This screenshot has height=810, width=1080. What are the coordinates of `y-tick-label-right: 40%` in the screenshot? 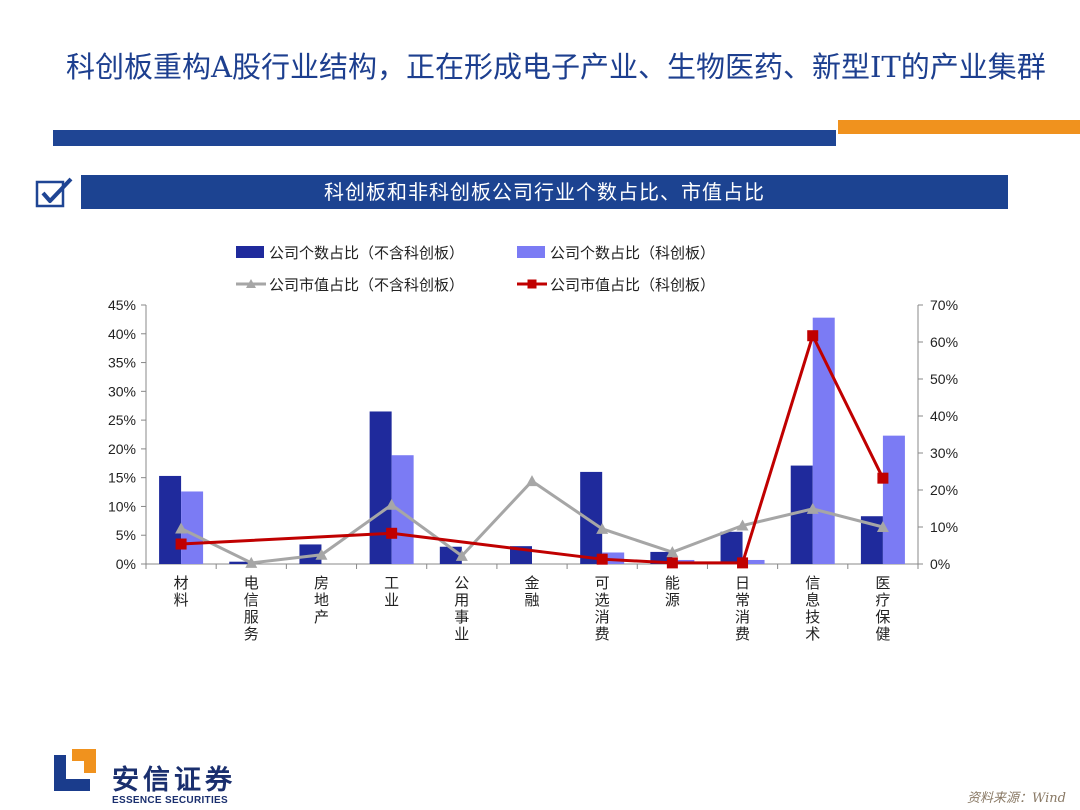 It's located at (944, 416).